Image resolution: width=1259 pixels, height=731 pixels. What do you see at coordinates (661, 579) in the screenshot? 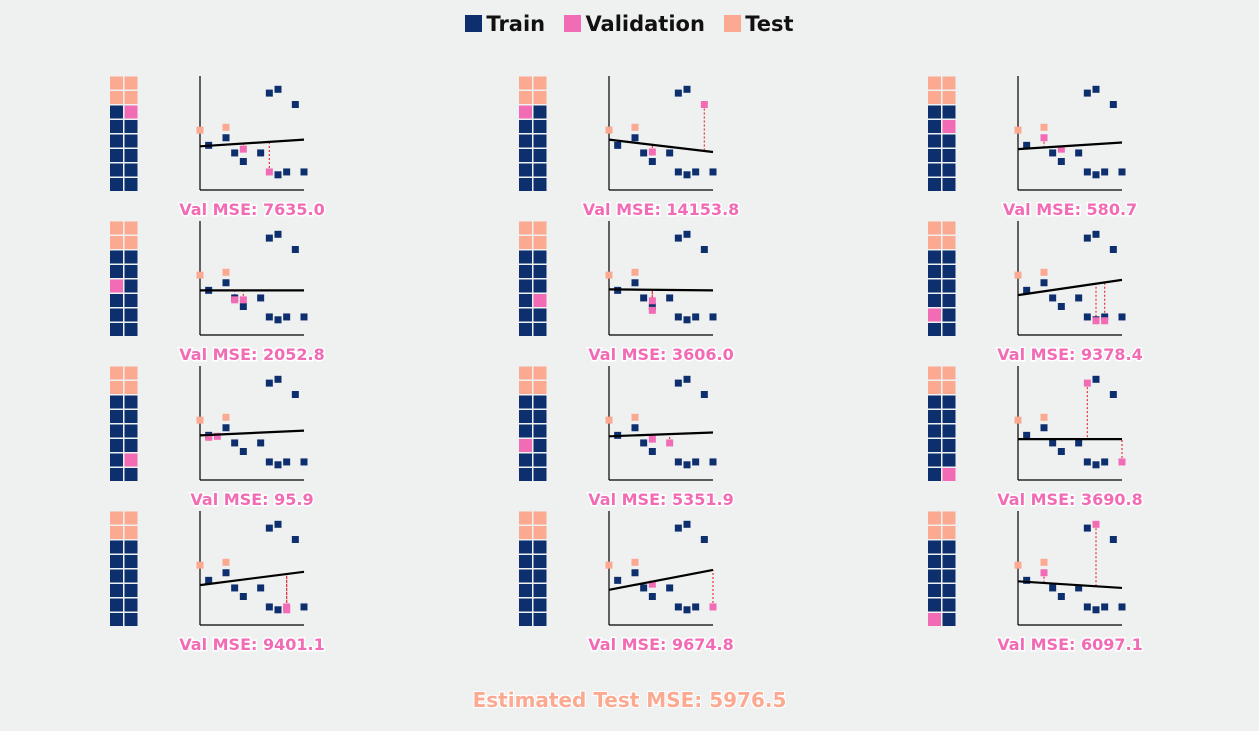
I see `fold-11-fit-line` at bounding box center [661, 579].